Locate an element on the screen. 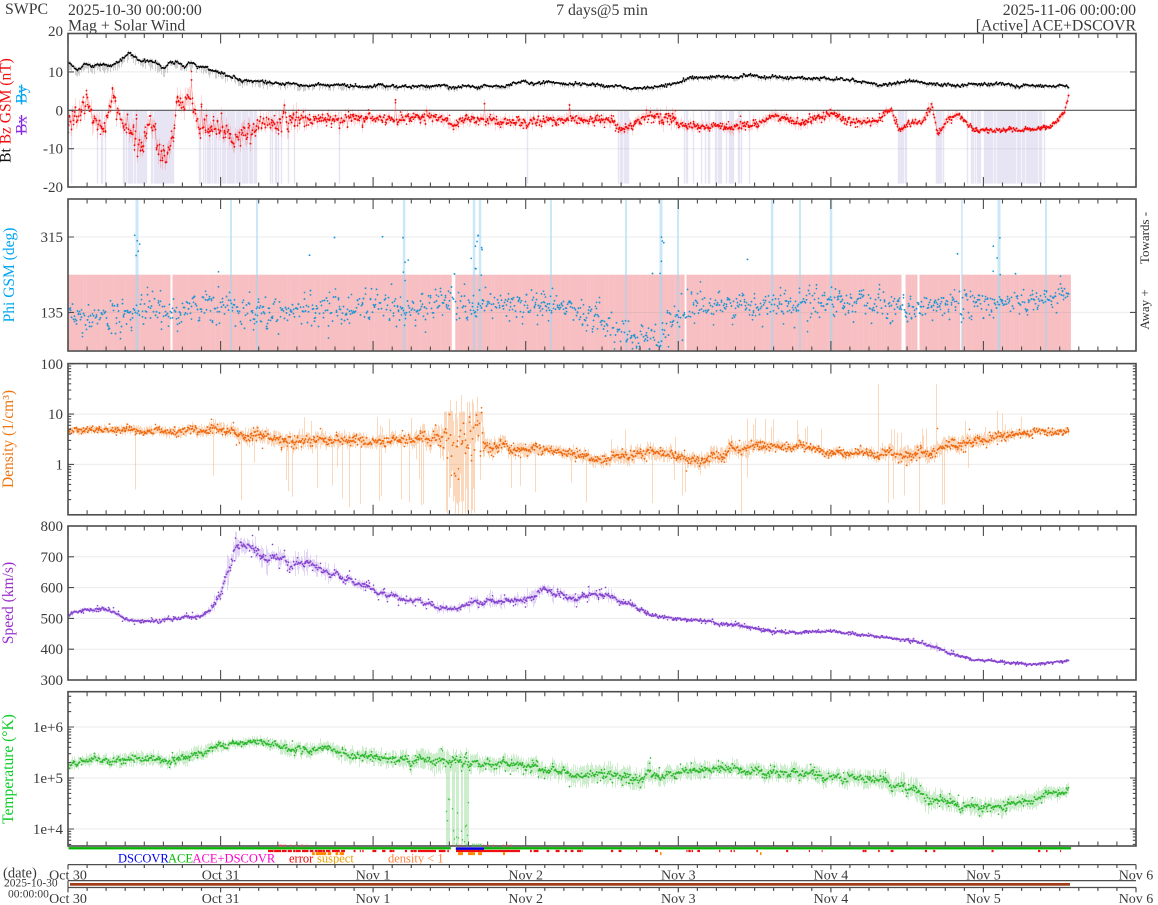 This screenshot has height=905, width=1158. svg-text: 600 is located at coordinates (52, 589).